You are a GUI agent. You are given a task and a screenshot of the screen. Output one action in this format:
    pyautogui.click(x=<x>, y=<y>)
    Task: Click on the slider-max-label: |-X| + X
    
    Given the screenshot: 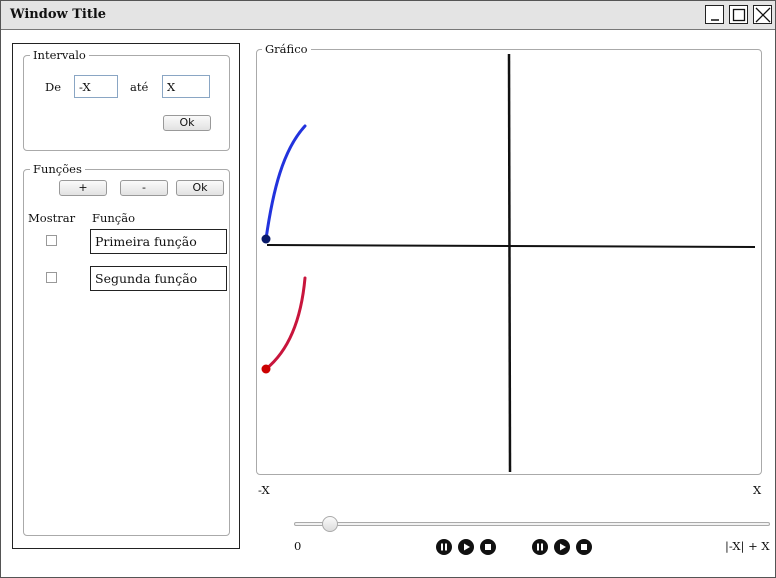 What is the action you would take?
    pyautogui.click(x=747, y=546)
    